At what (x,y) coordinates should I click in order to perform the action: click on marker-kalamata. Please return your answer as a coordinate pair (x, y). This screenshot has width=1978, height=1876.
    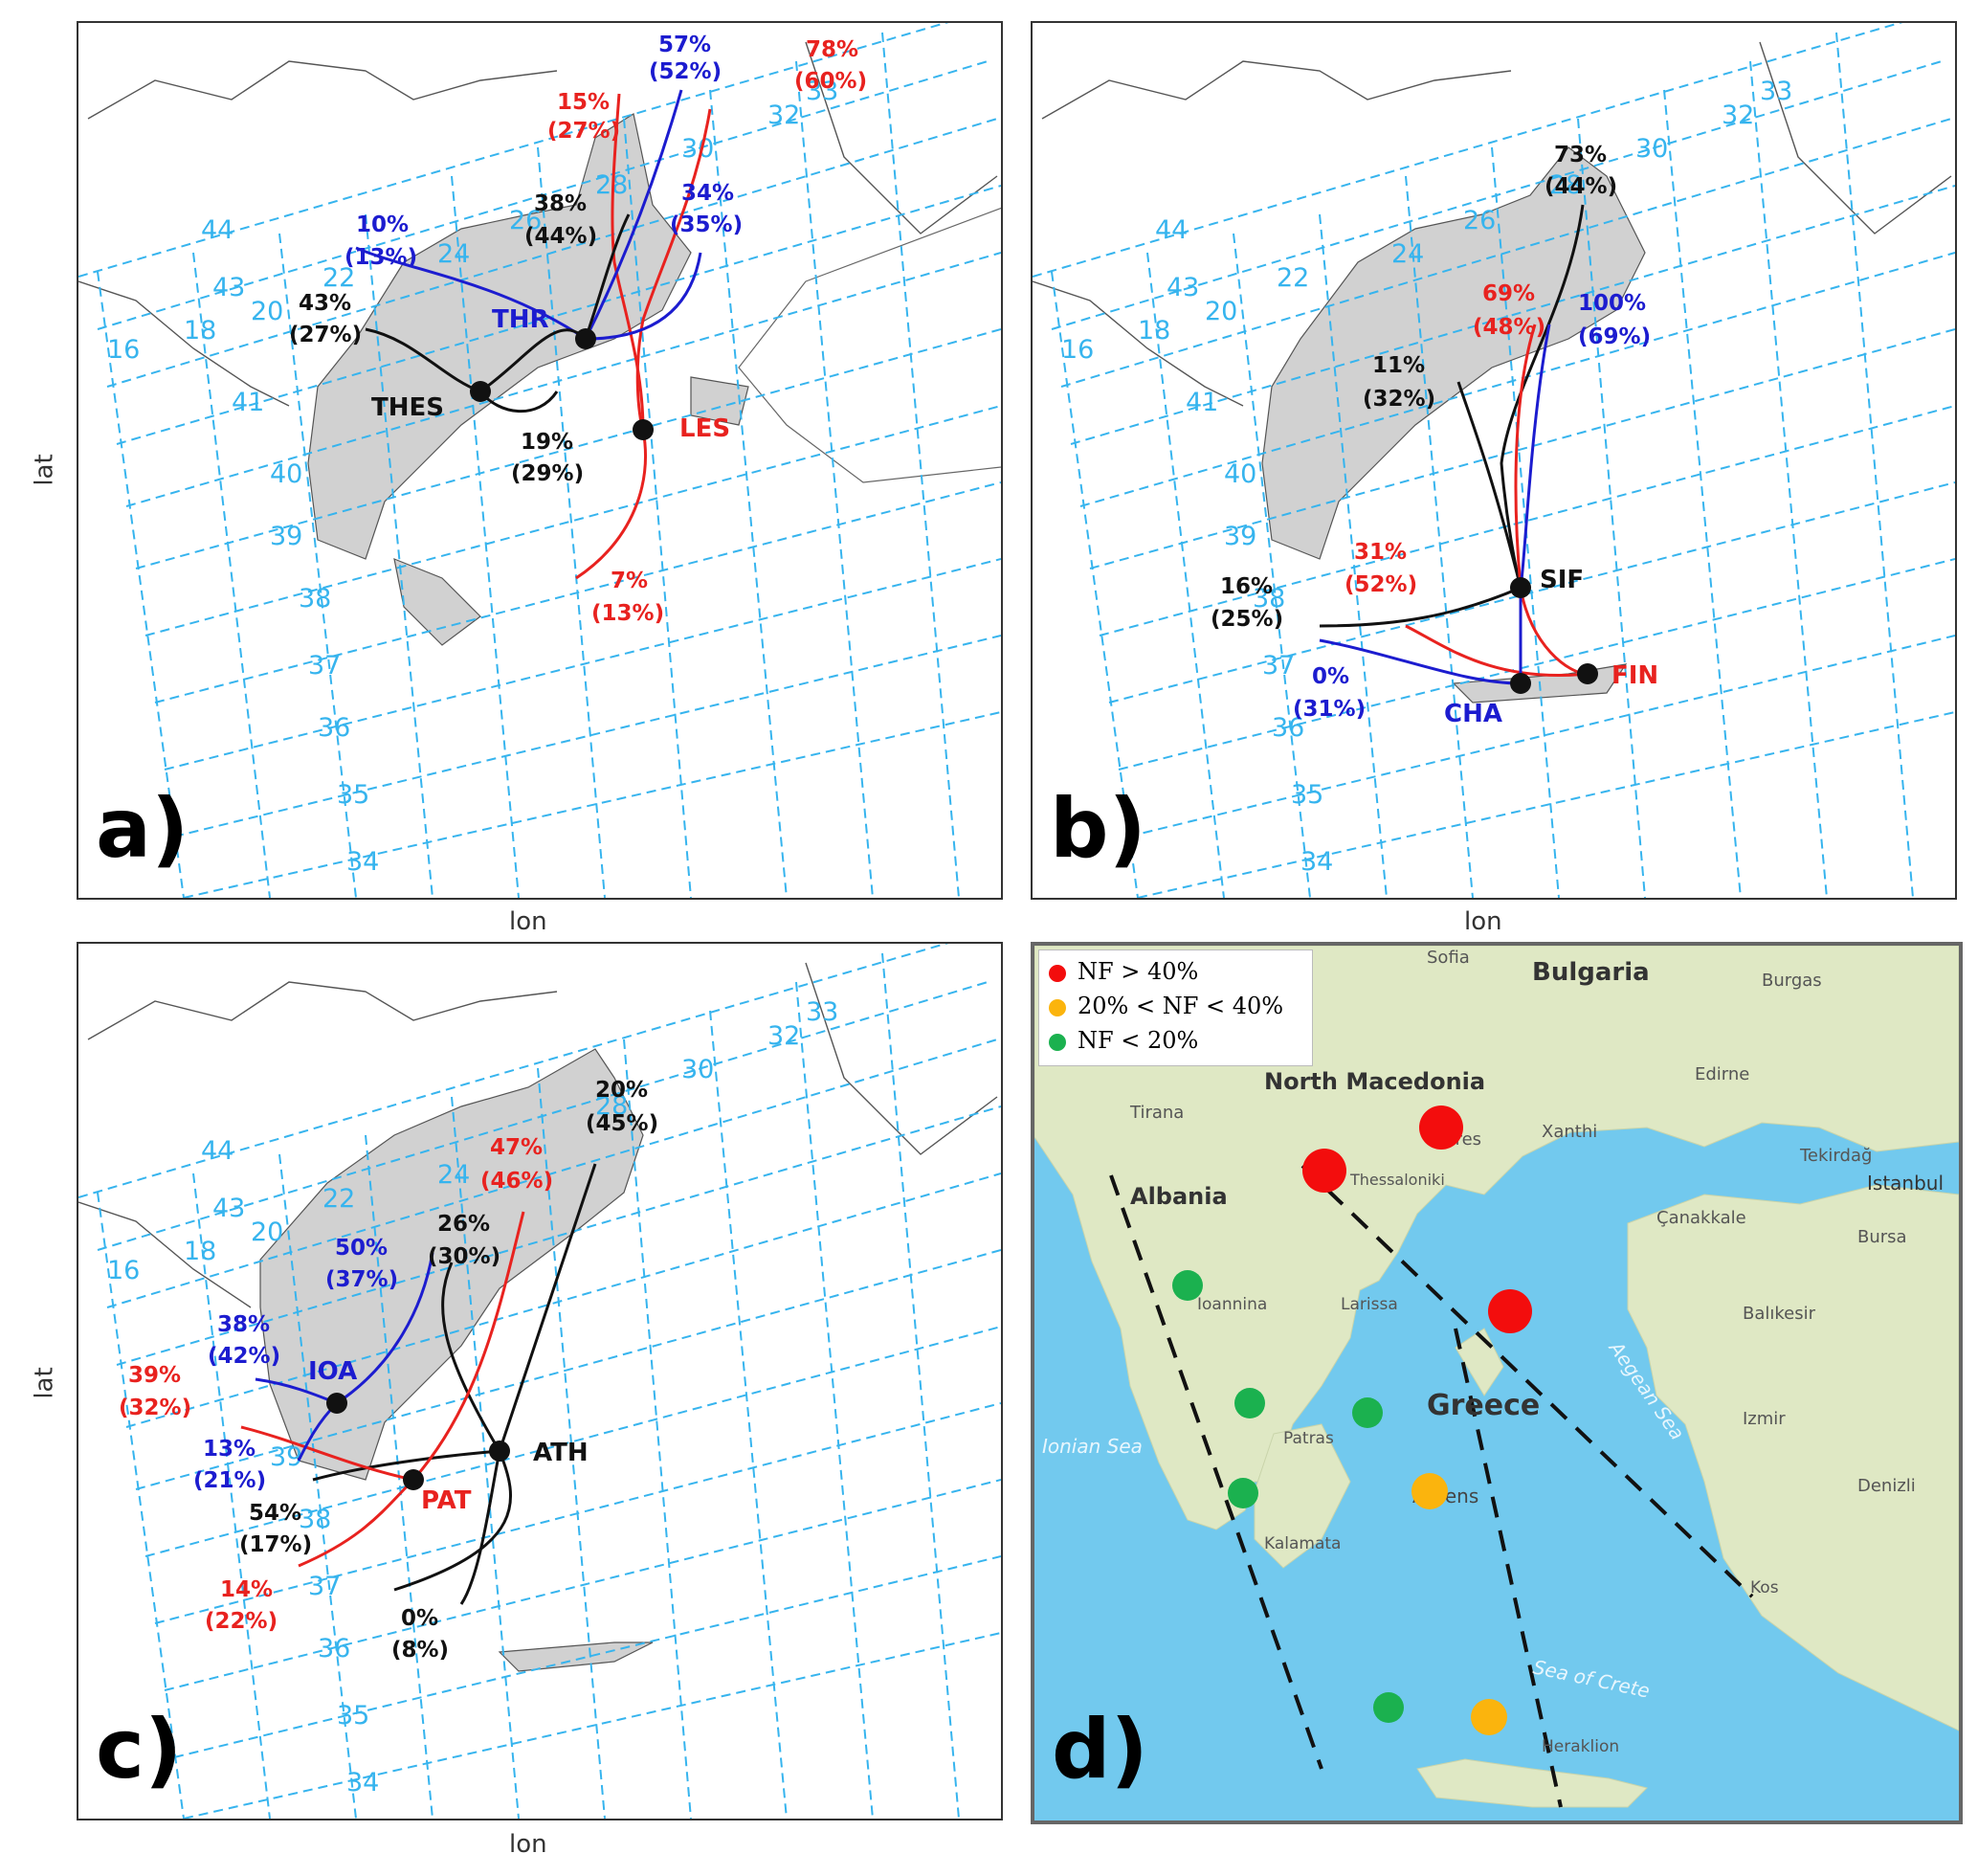
    Looking at the image, I should click on (1243, 1493).